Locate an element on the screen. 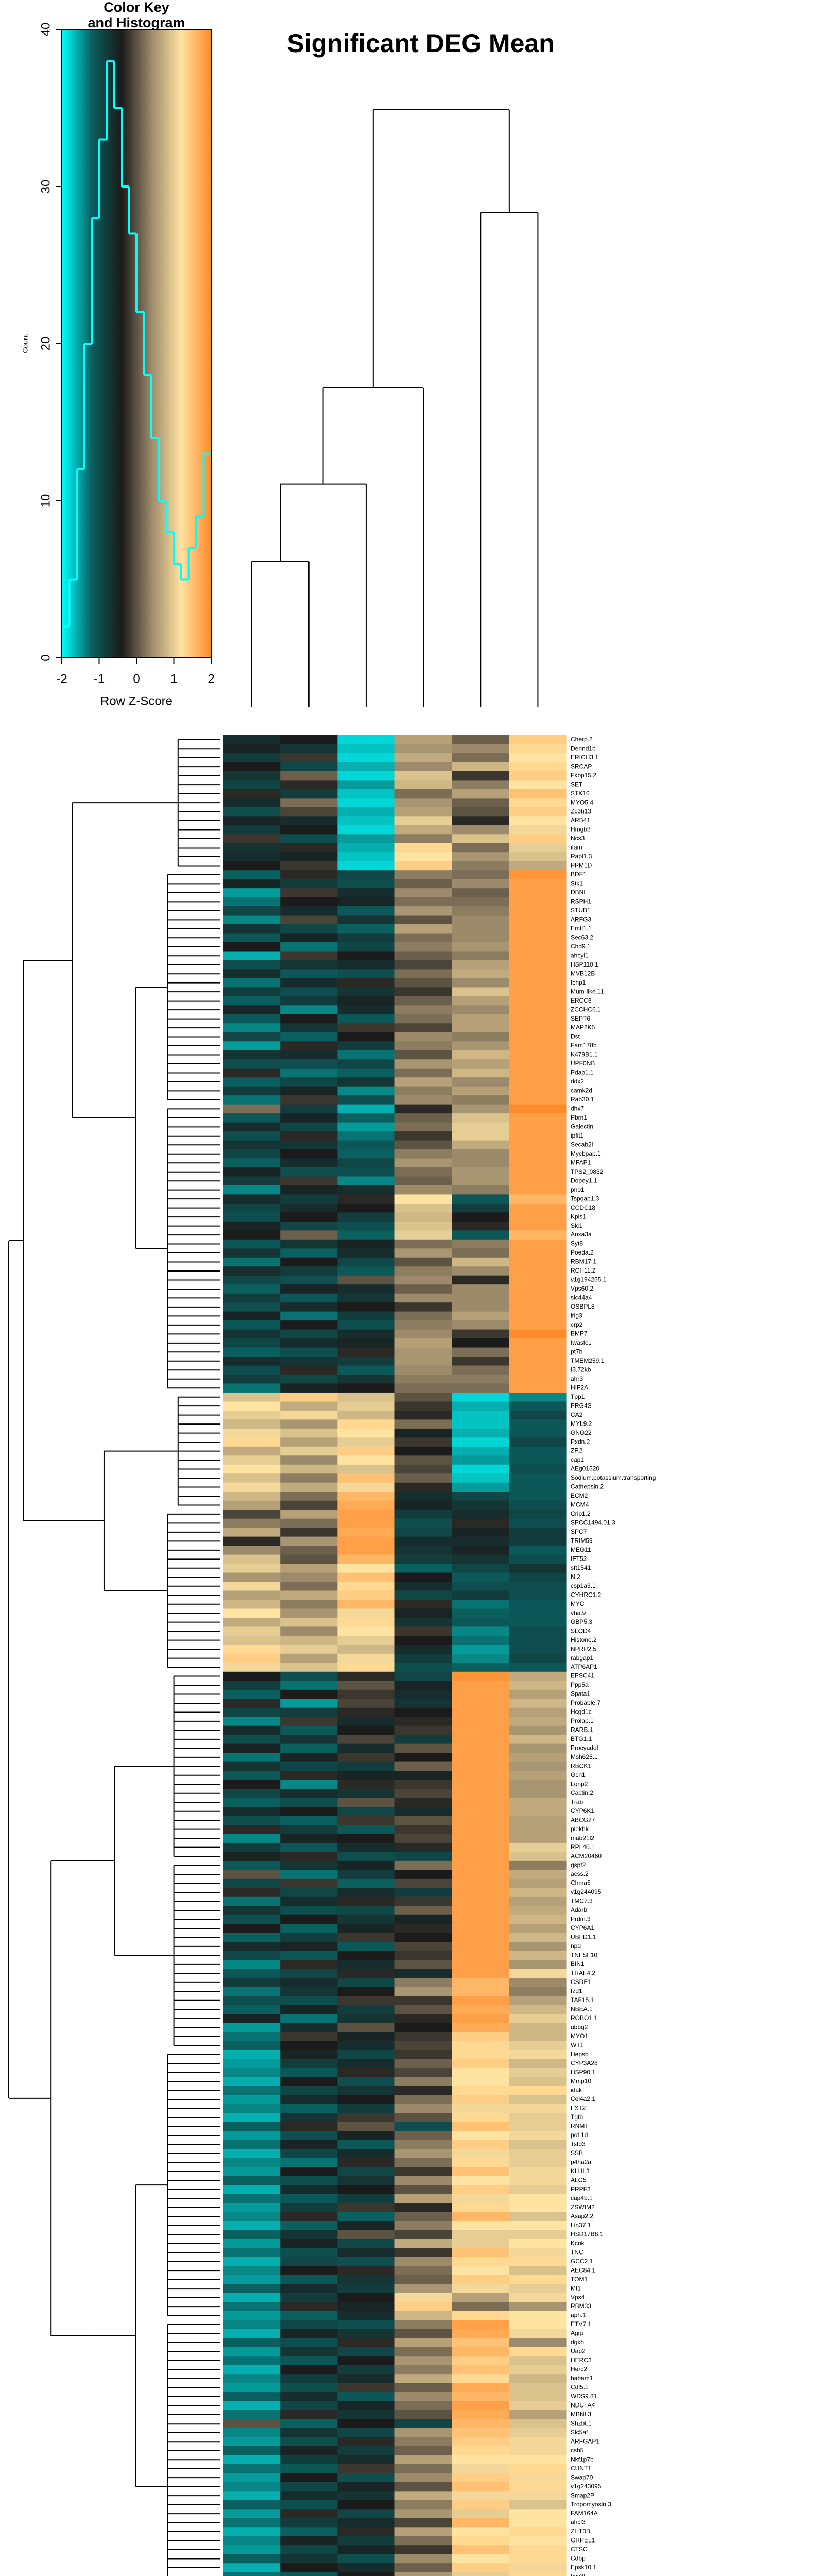 The height and width of the screenshot is (2576, 824). row-label: TMEM259.1 is located at coordinates (588, 1360).